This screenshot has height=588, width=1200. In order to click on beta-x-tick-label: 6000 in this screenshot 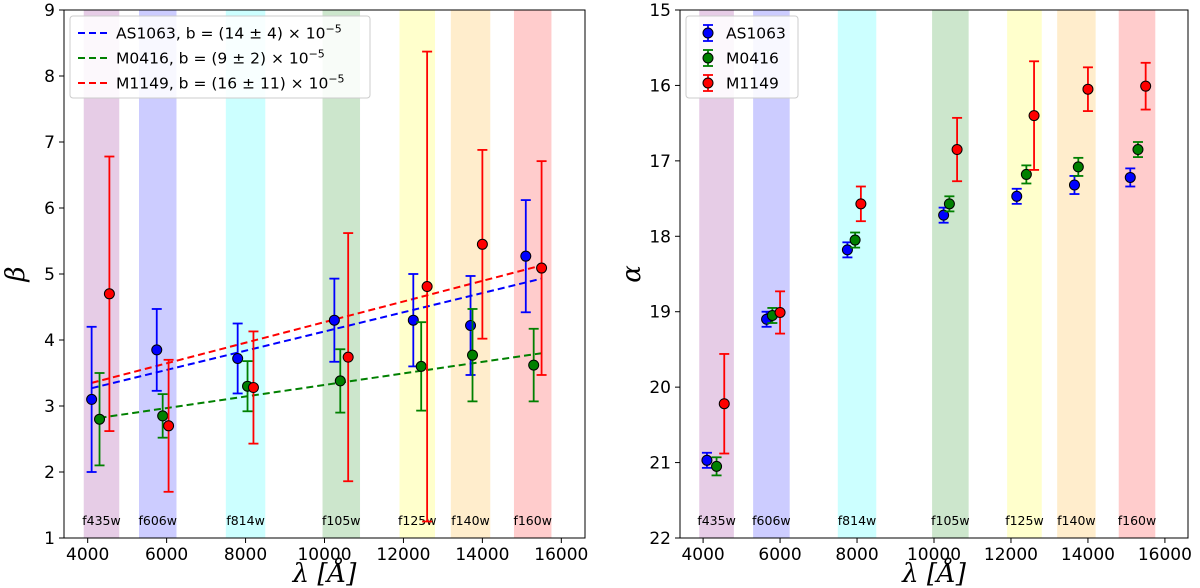, I will do `click(166, 555)`.